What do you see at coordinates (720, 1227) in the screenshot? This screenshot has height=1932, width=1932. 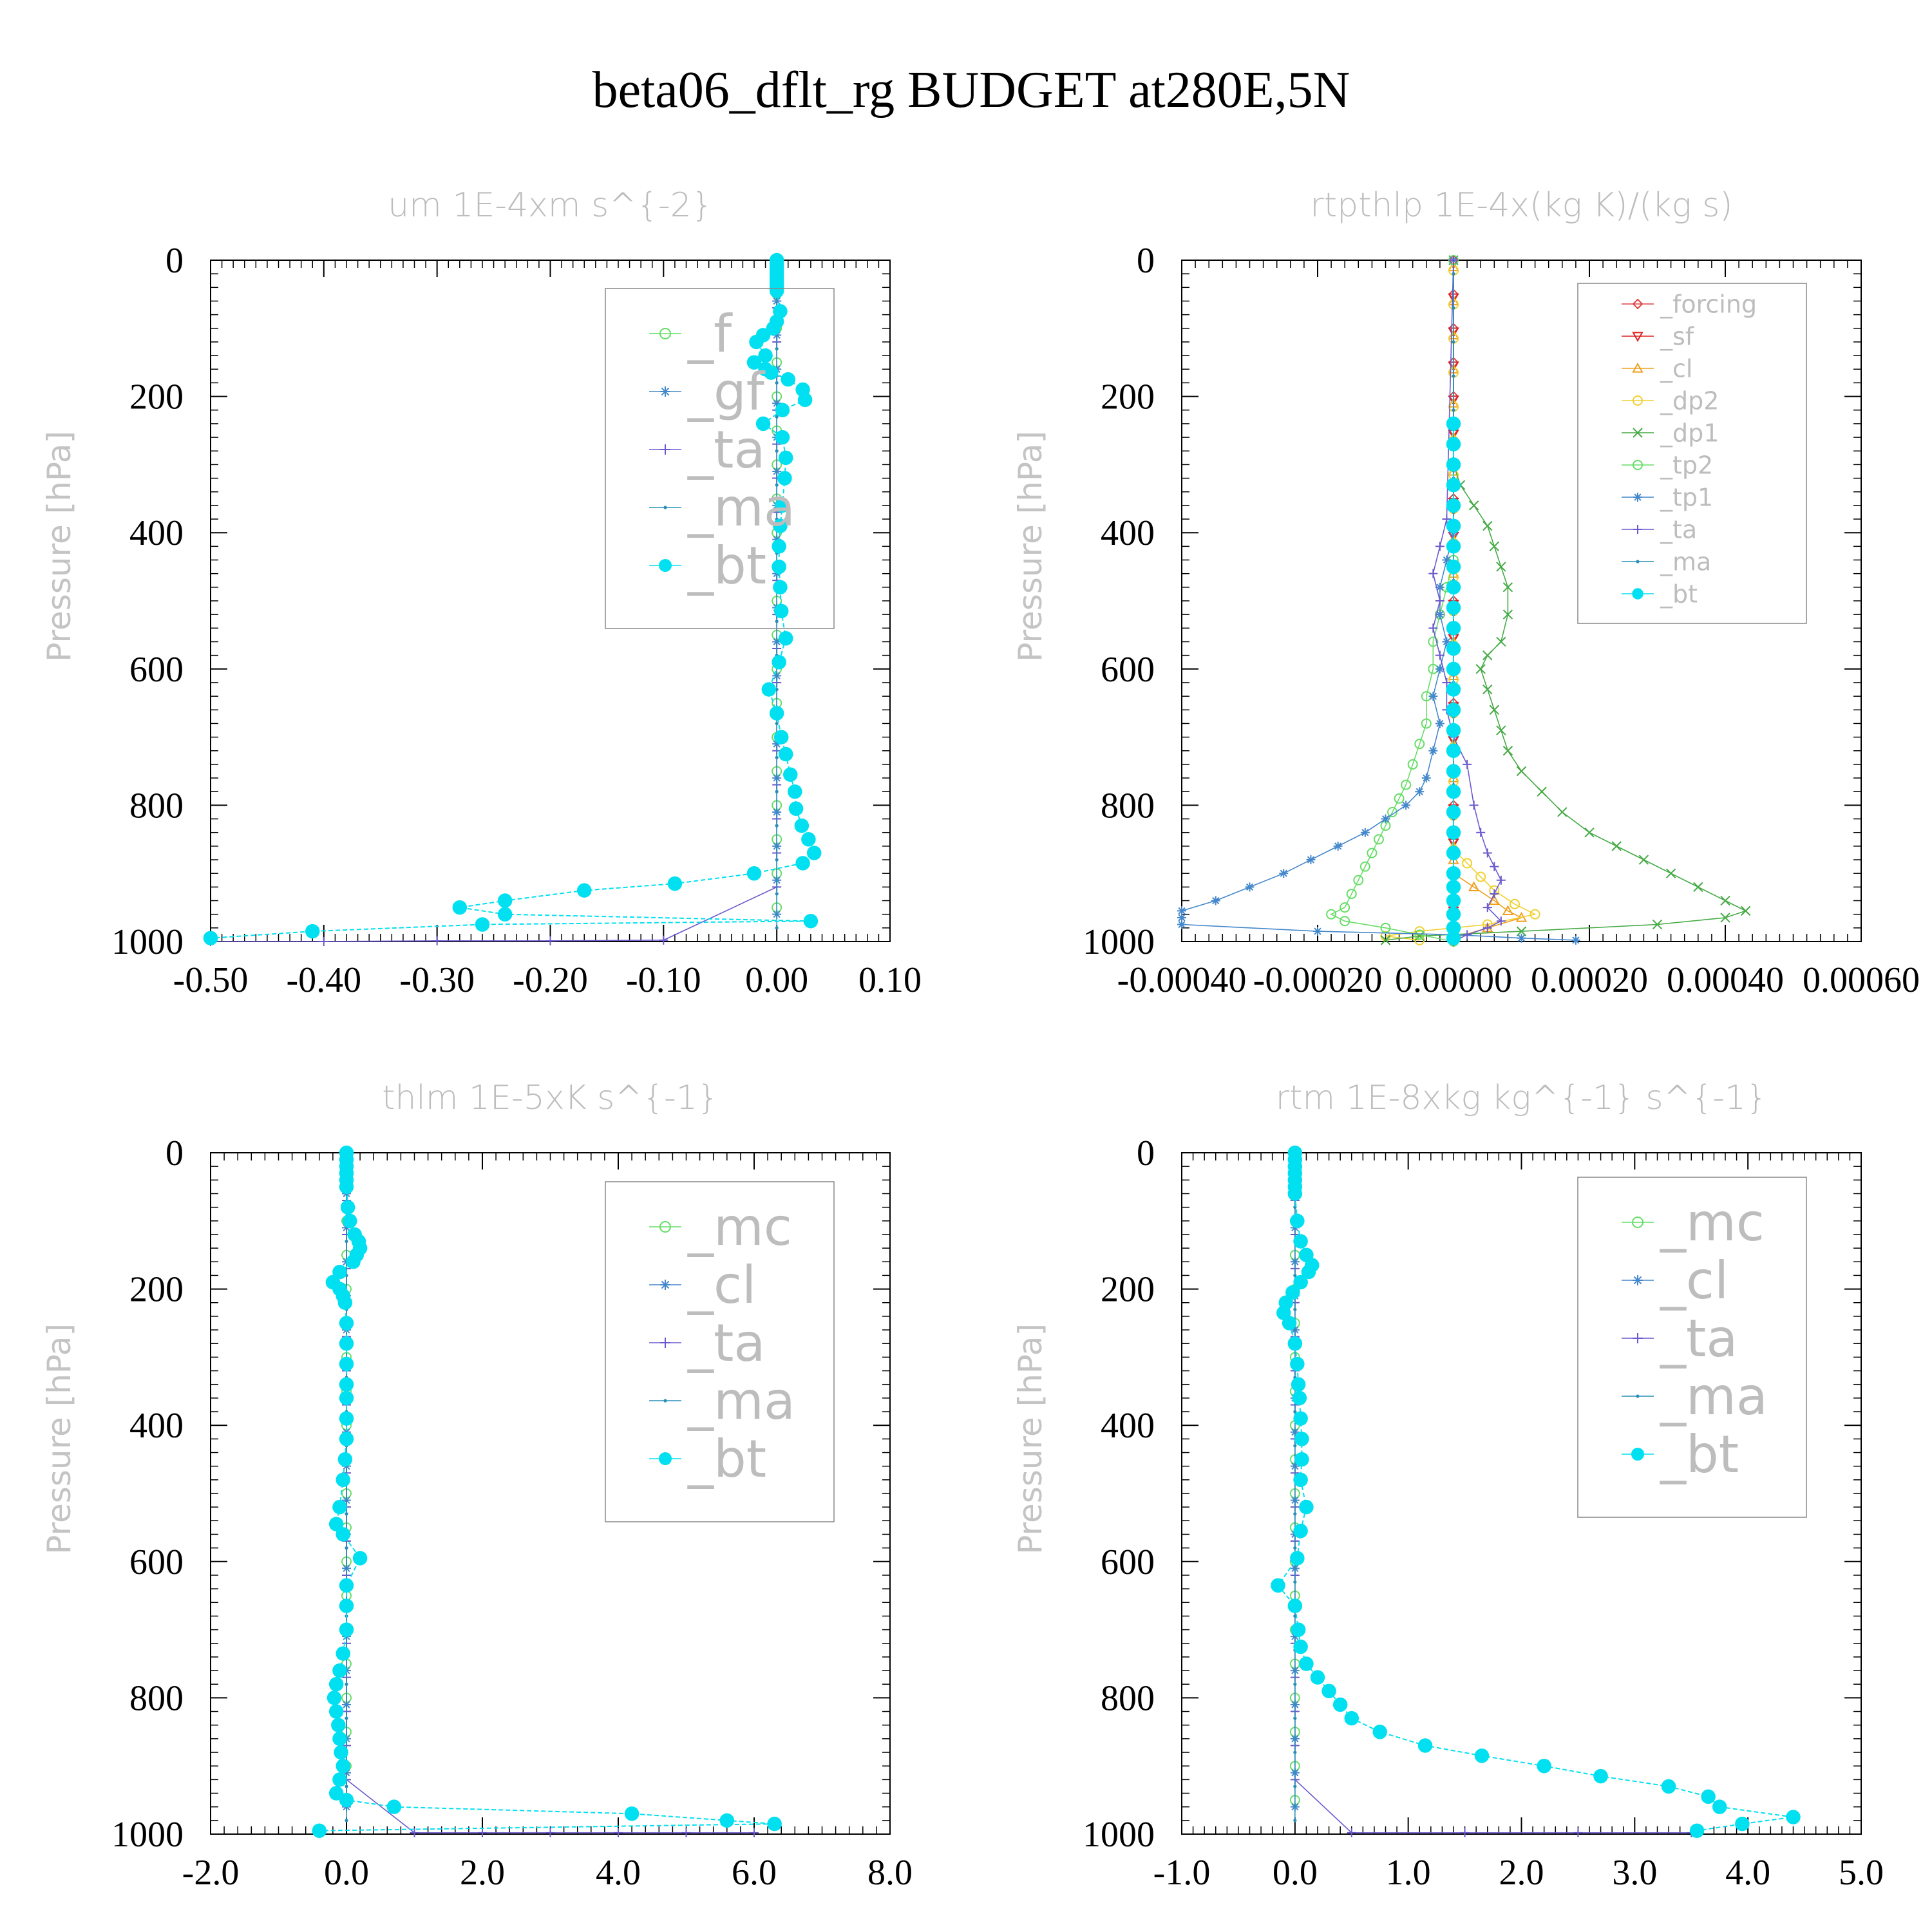 I see `legend-item-mc: _mc` at bounding box center [720, 1227].